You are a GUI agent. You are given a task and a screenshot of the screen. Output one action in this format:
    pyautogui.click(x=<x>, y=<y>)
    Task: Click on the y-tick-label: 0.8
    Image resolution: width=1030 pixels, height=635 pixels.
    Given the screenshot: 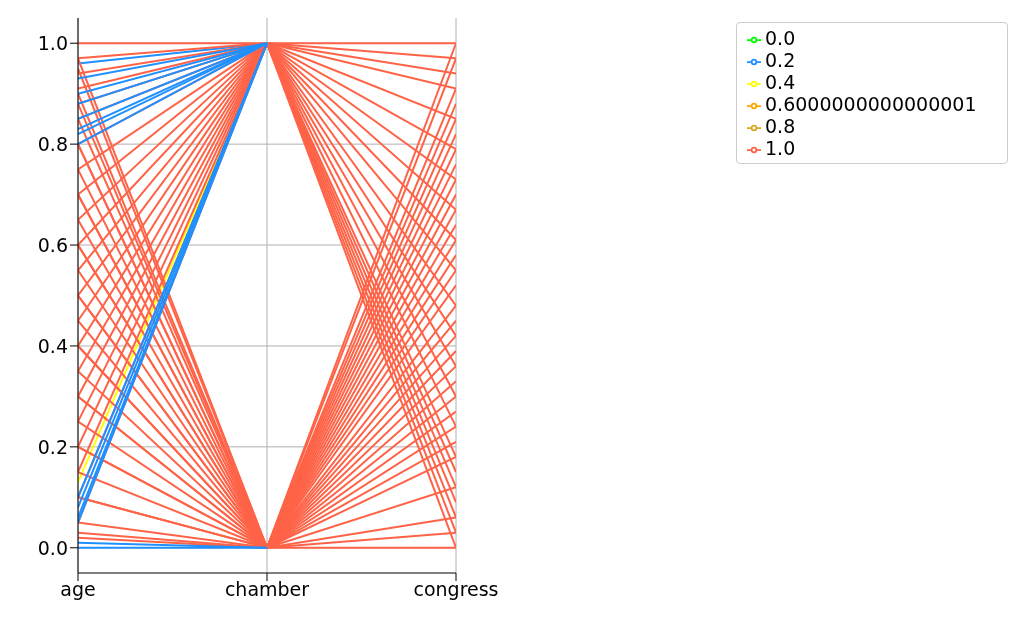 What is the action you would take?
    pyautogui.click(x=52, y=143)
    